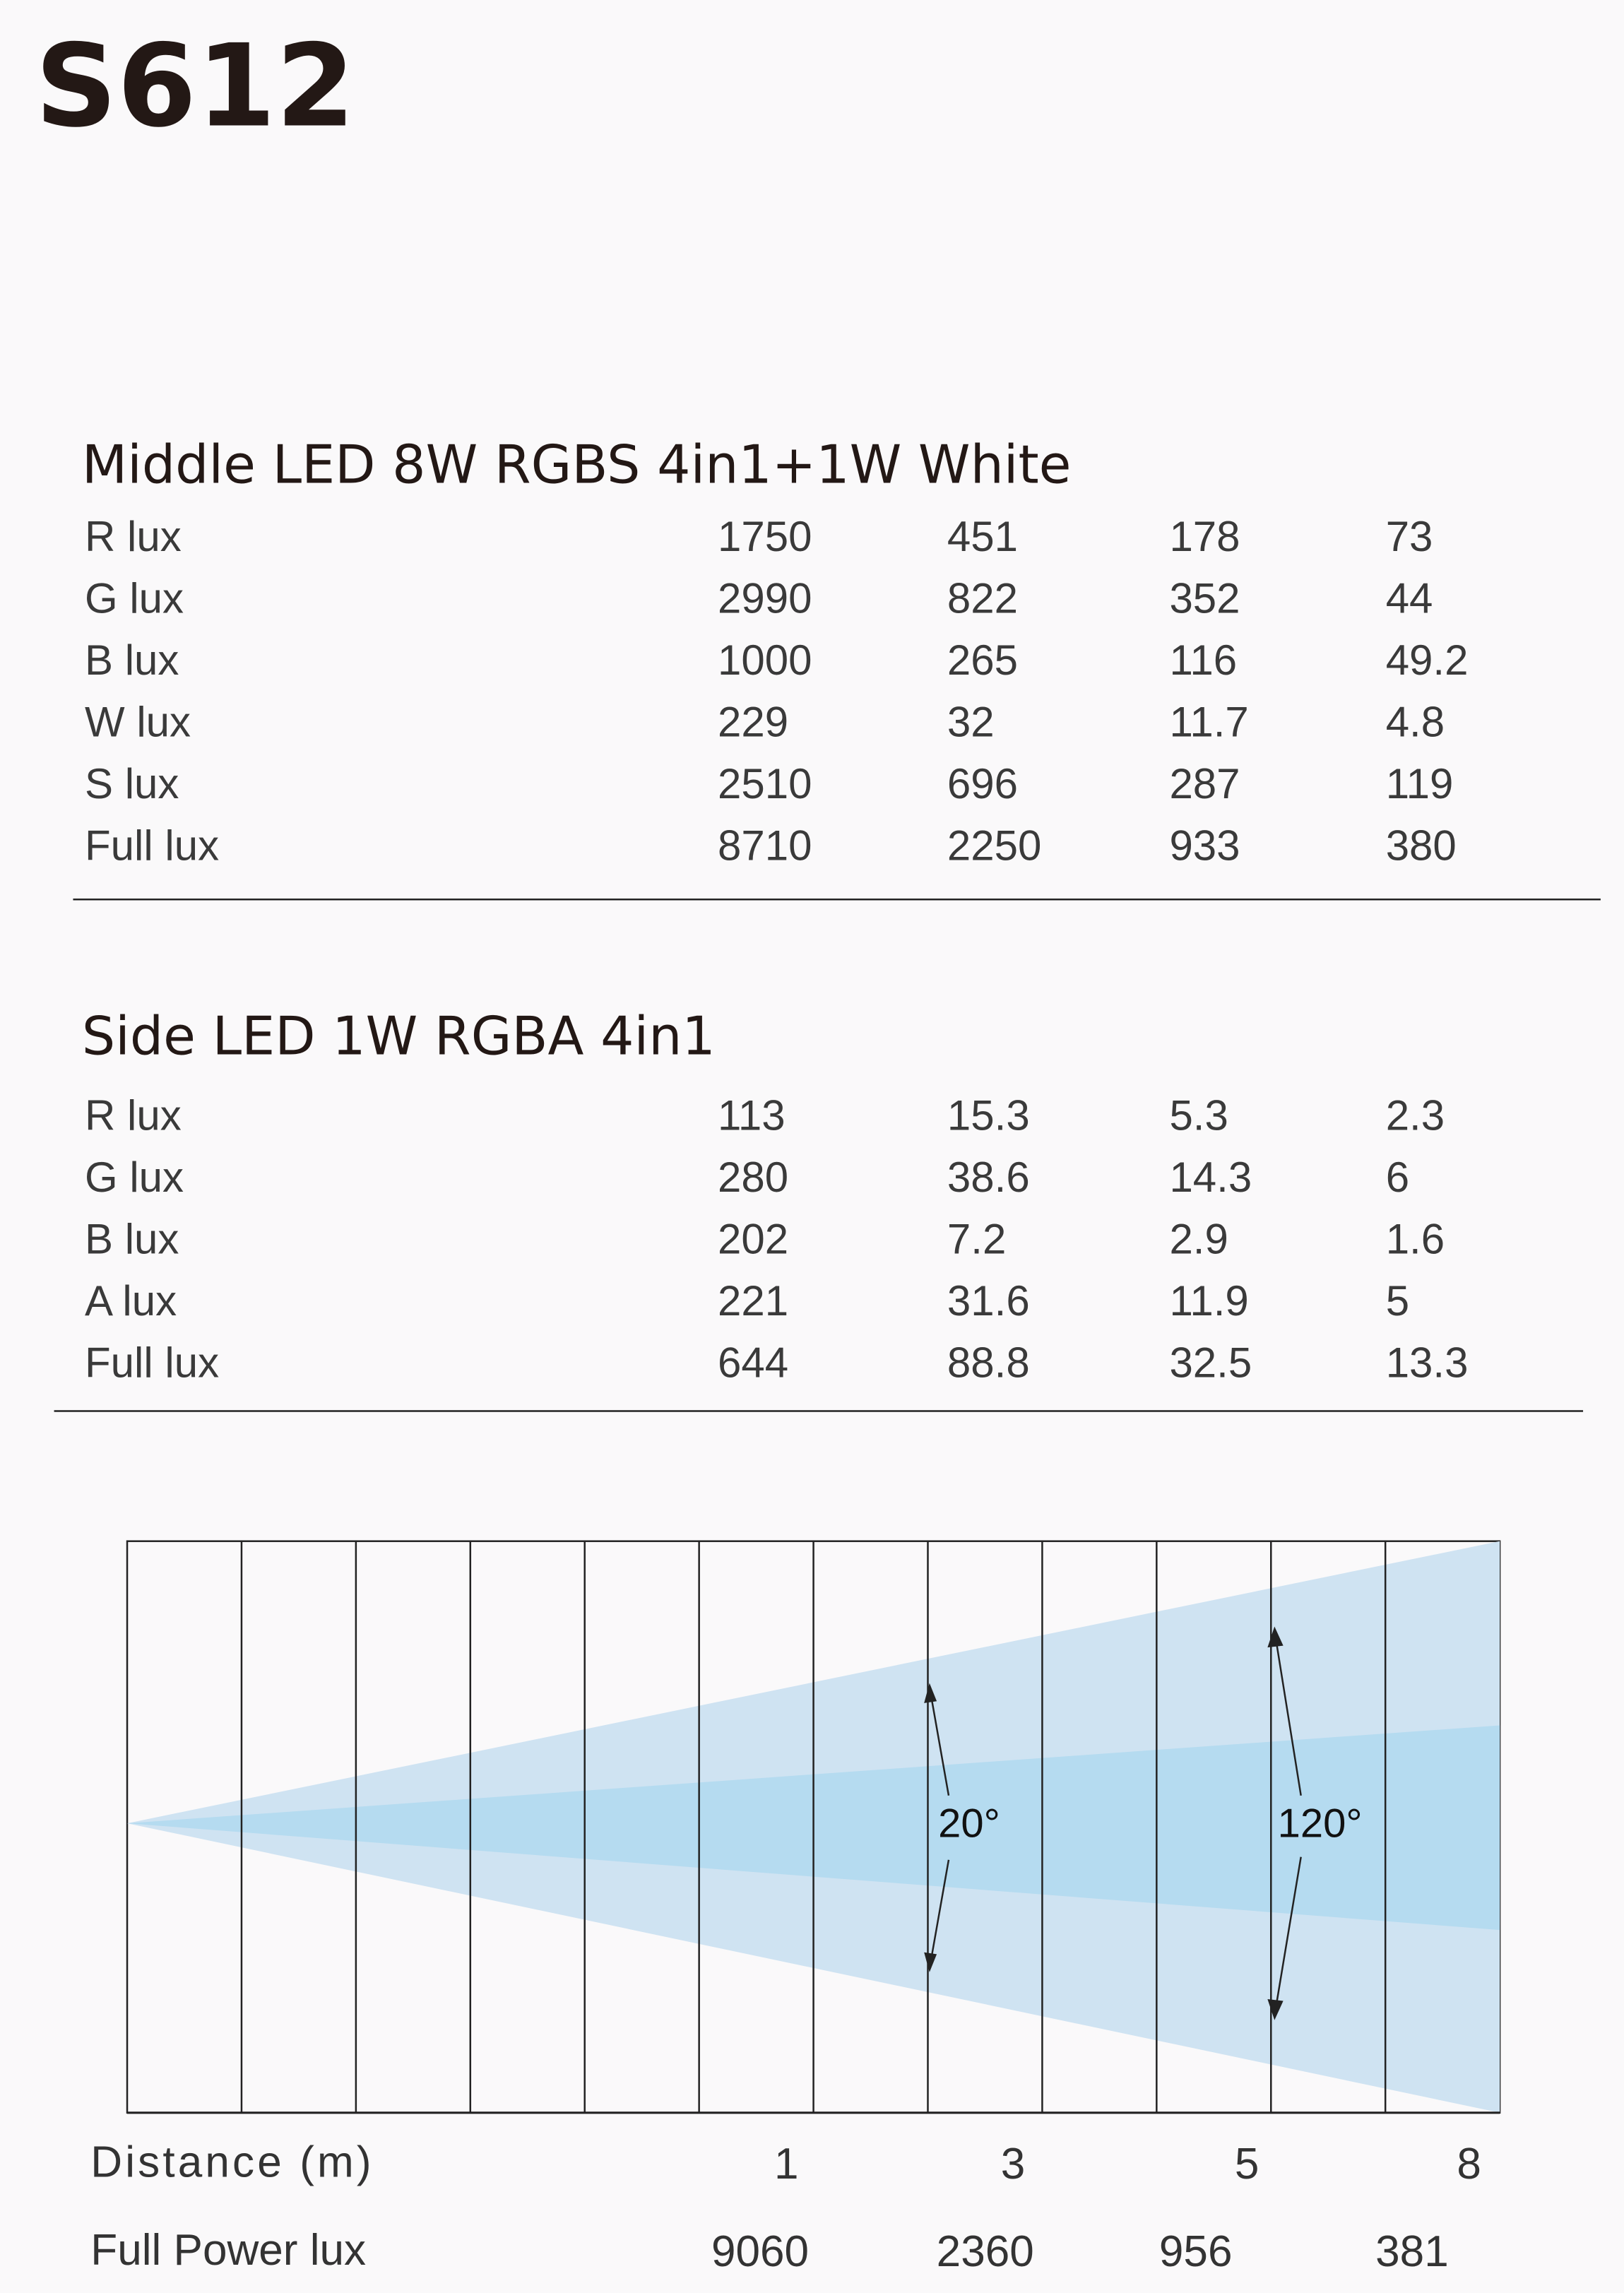 This screenshot has width=1624, height=2293. I want to click on beam-angle: 20°, so click(969, 1824).